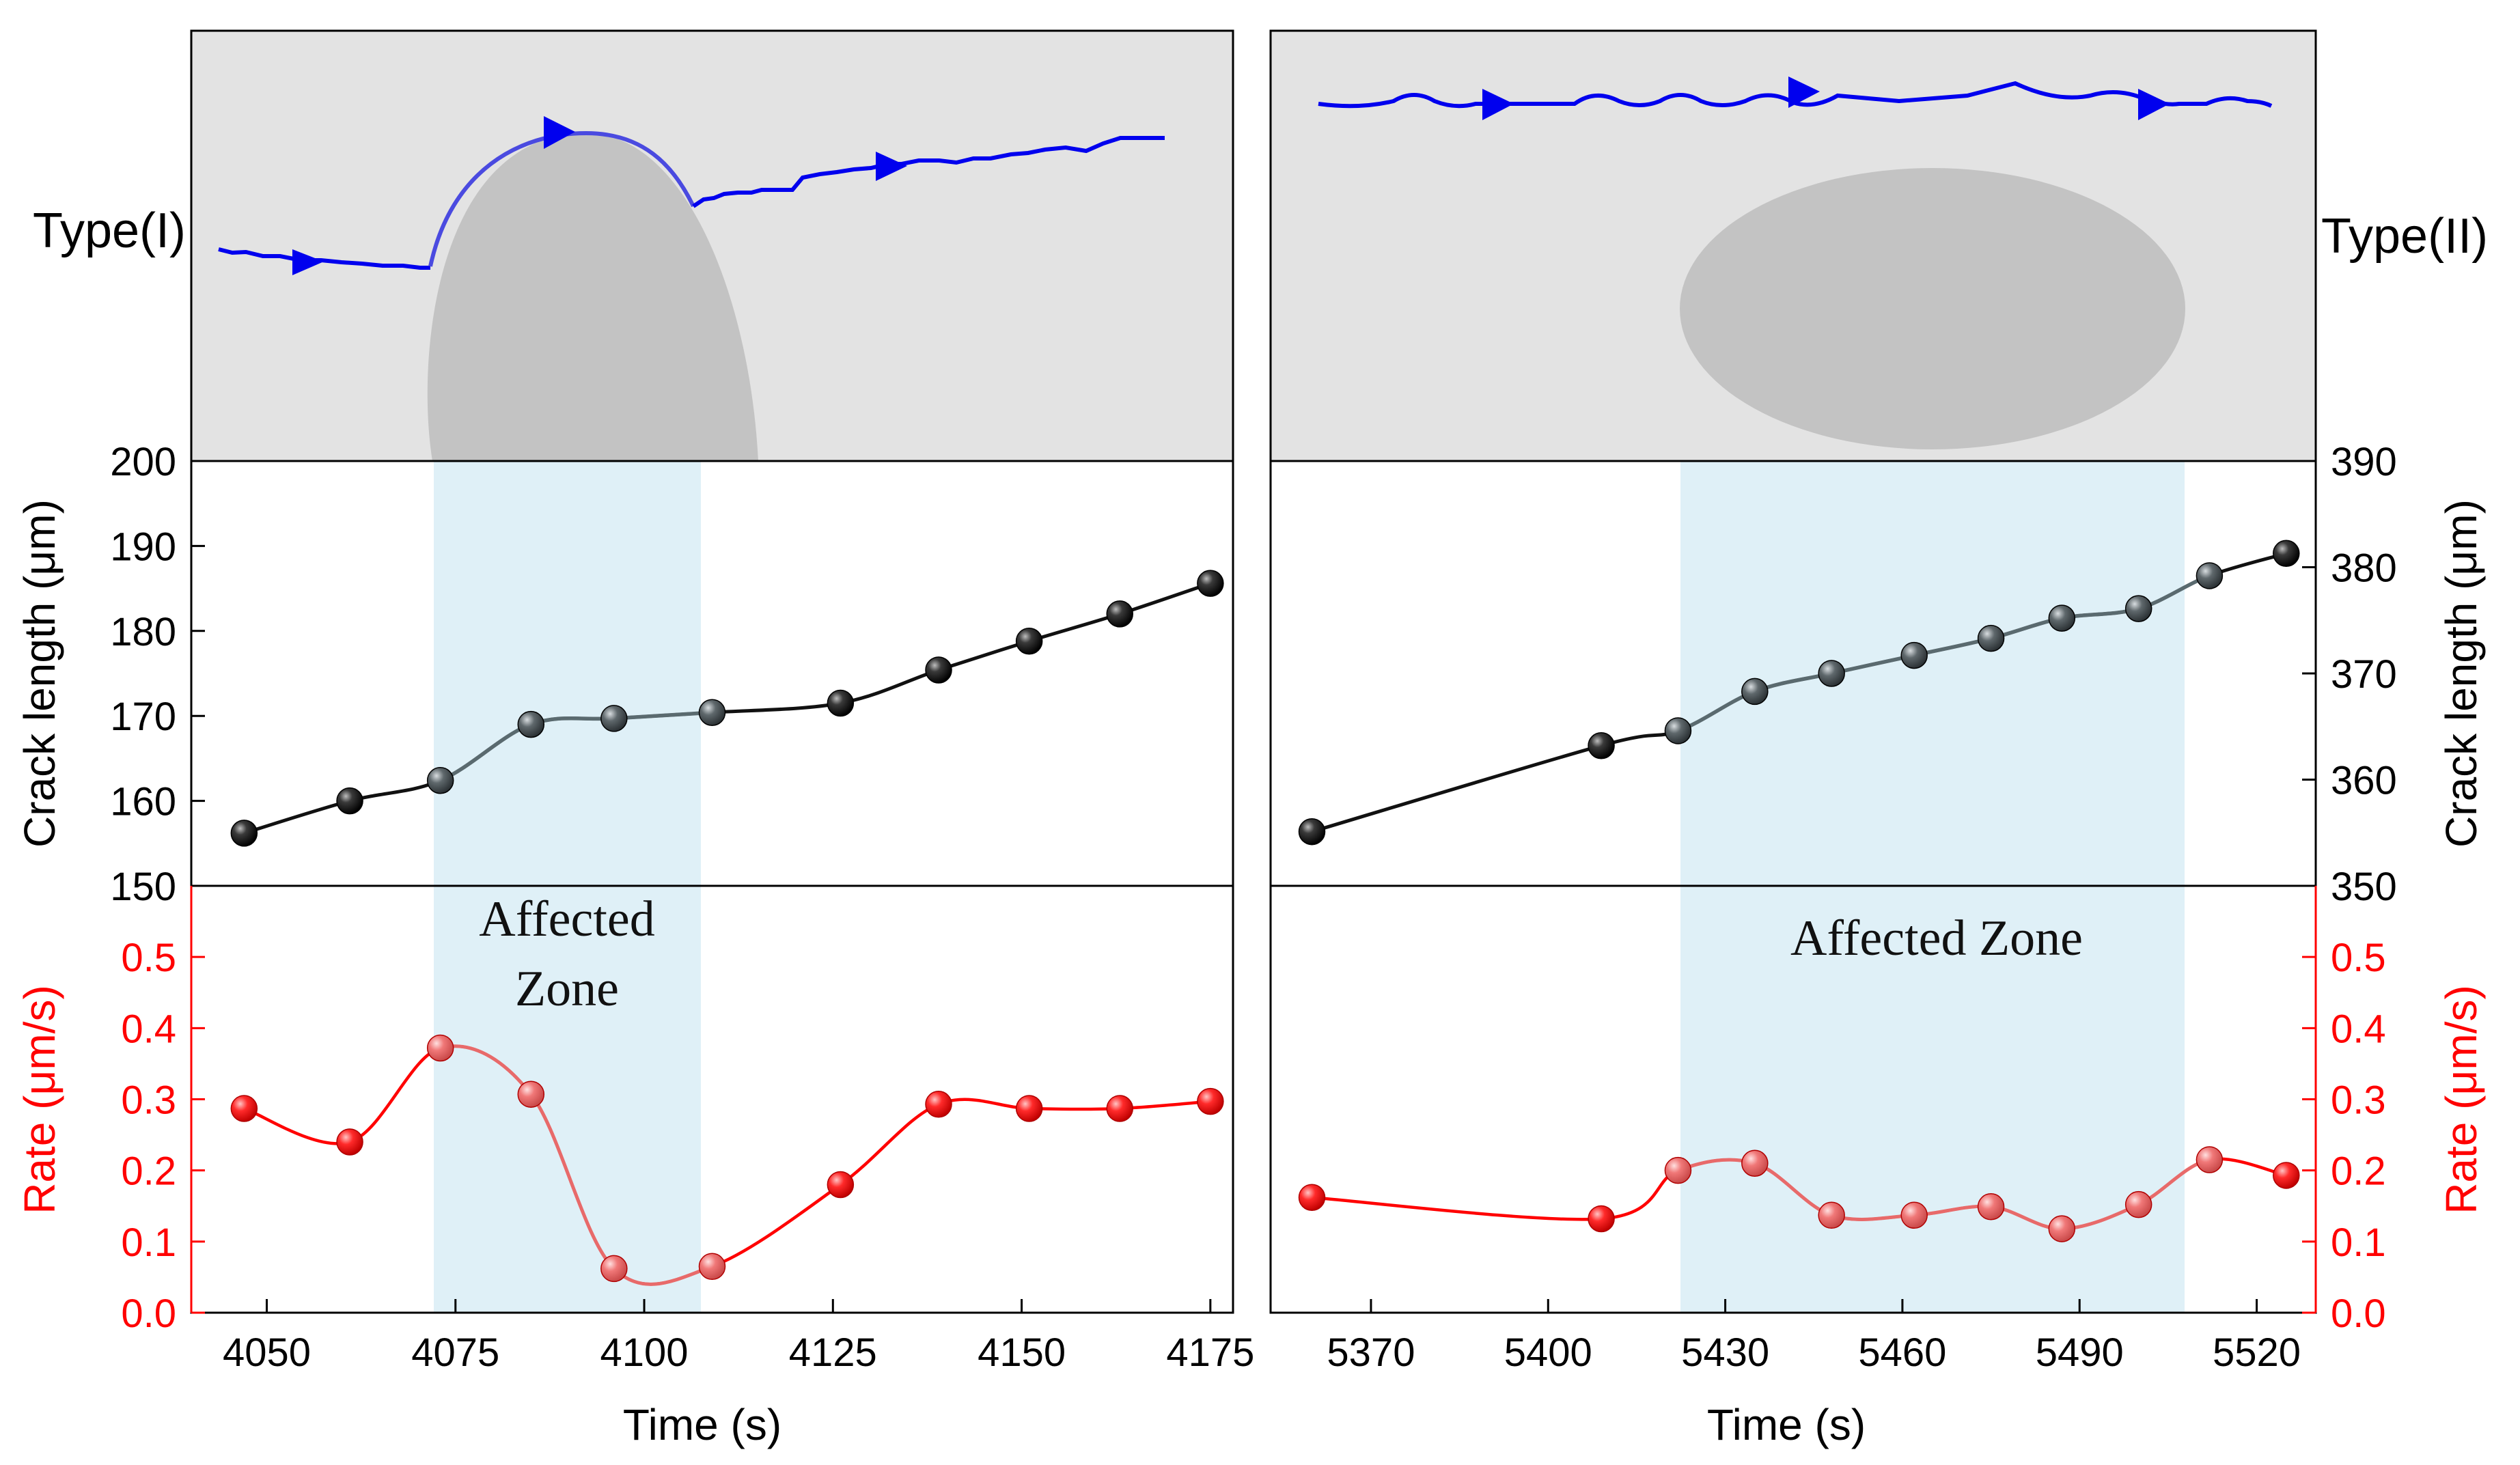 The image size is (2520, 1465). Describe the element at coordinates (726, 1165) in the screenshot. I see `left-rate-line` at that location.